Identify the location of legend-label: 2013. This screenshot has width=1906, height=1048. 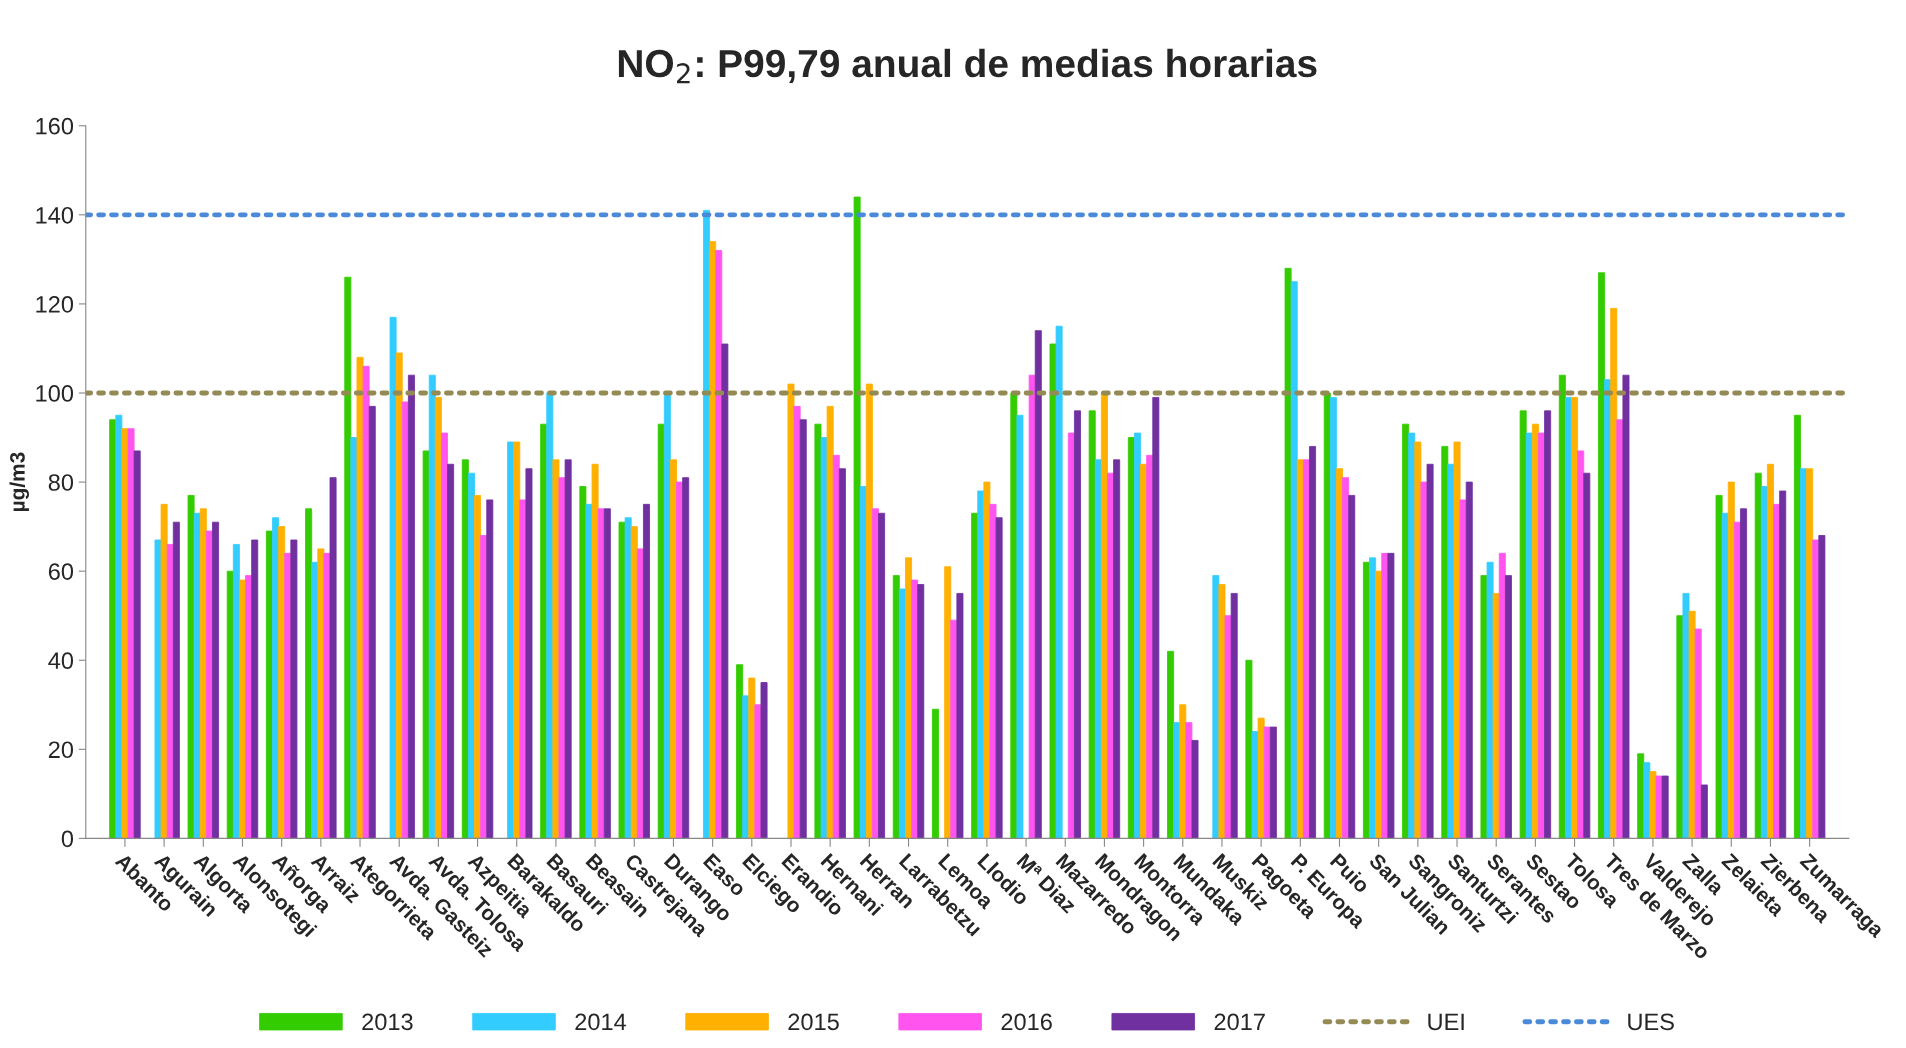
(387, 1022).